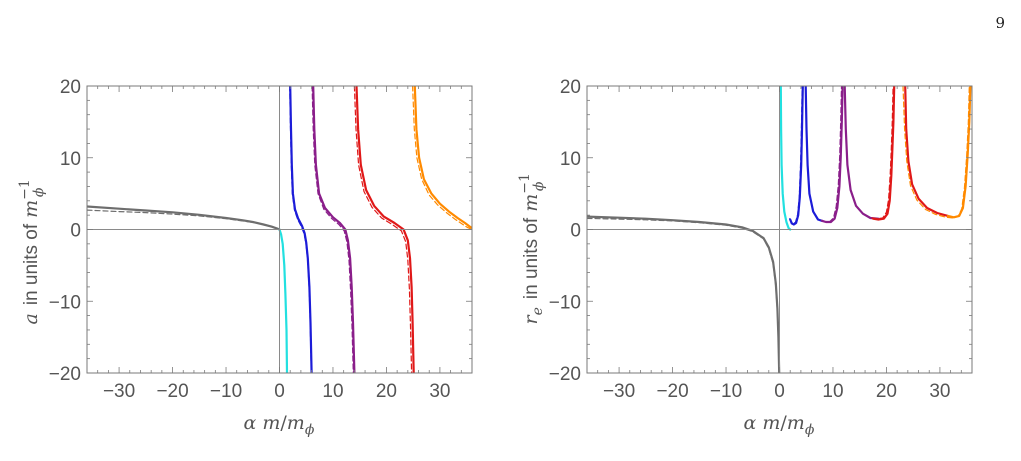 The image size is (1021, 461). What do you see at coordinates (525, 183) in the screenshot?
I see `right-ylabel-sup: −1` at bounding box center [525, 183].